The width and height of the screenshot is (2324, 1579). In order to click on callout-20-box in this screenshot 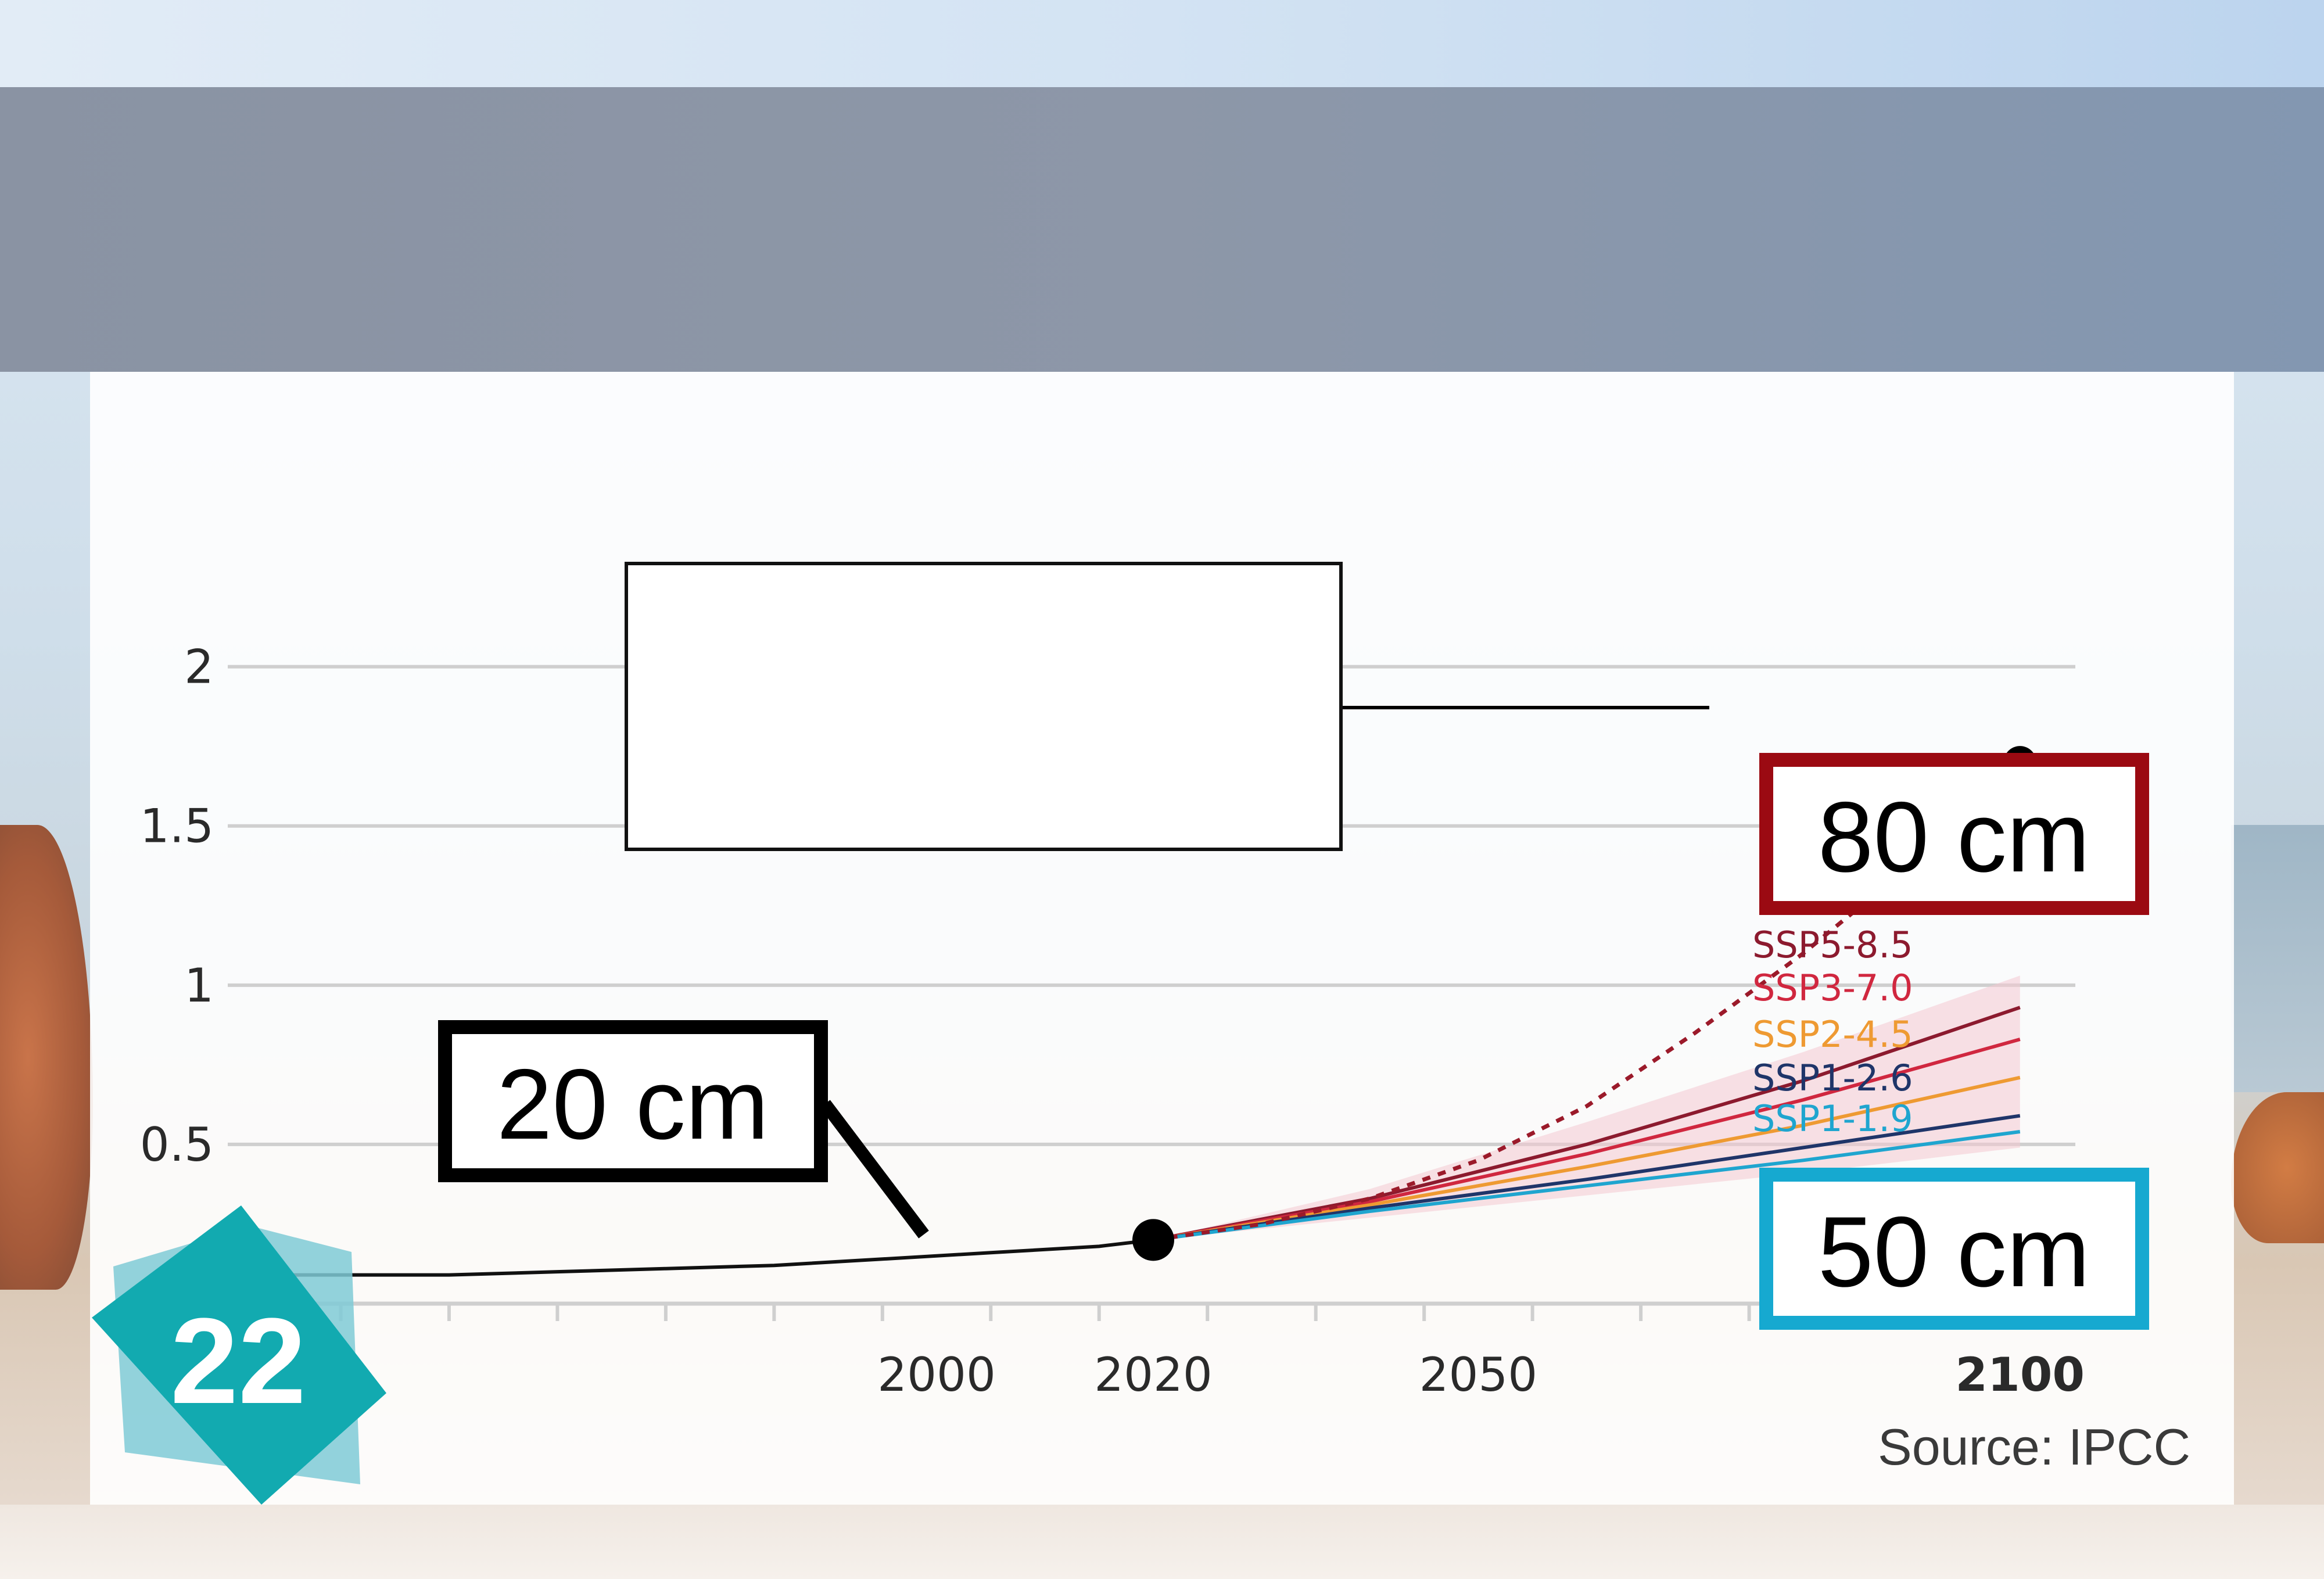, I will do `click(633, 1101)`.